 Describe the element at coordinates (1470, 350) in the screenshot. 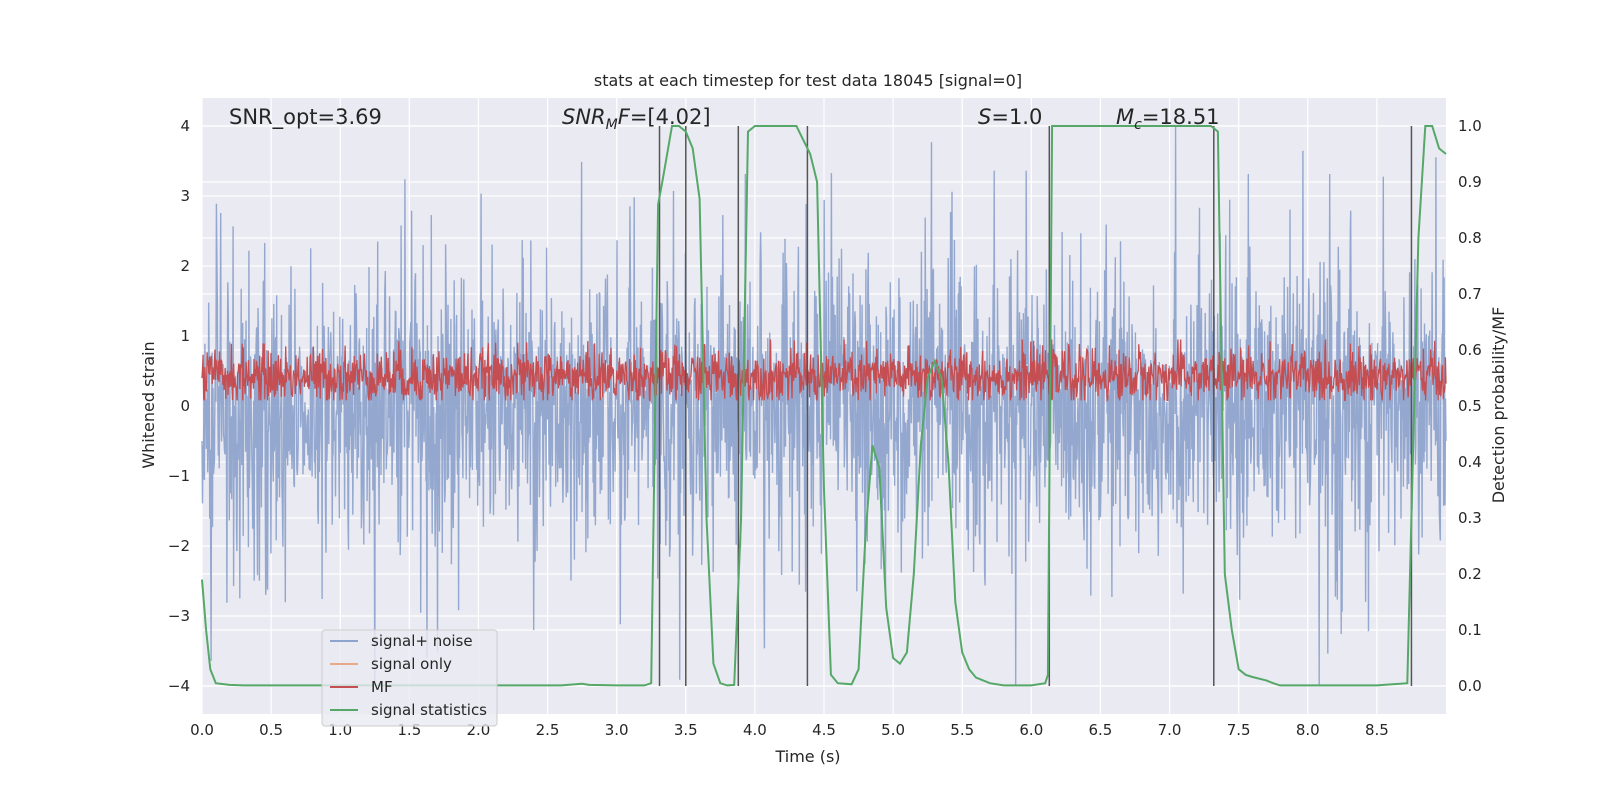

I see `y-right-tick-label: 0.6` at that location.